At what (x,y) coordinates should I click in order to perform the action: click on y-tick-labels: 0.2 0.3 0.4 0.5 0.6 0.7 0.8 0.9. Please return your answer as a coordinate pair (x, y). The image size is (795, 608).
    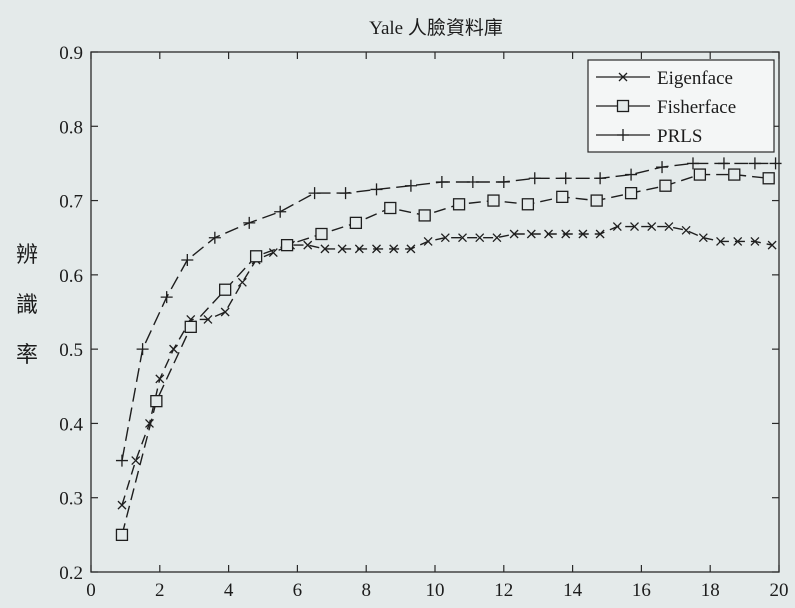
    Looking at the image, I should click on (71, 313).